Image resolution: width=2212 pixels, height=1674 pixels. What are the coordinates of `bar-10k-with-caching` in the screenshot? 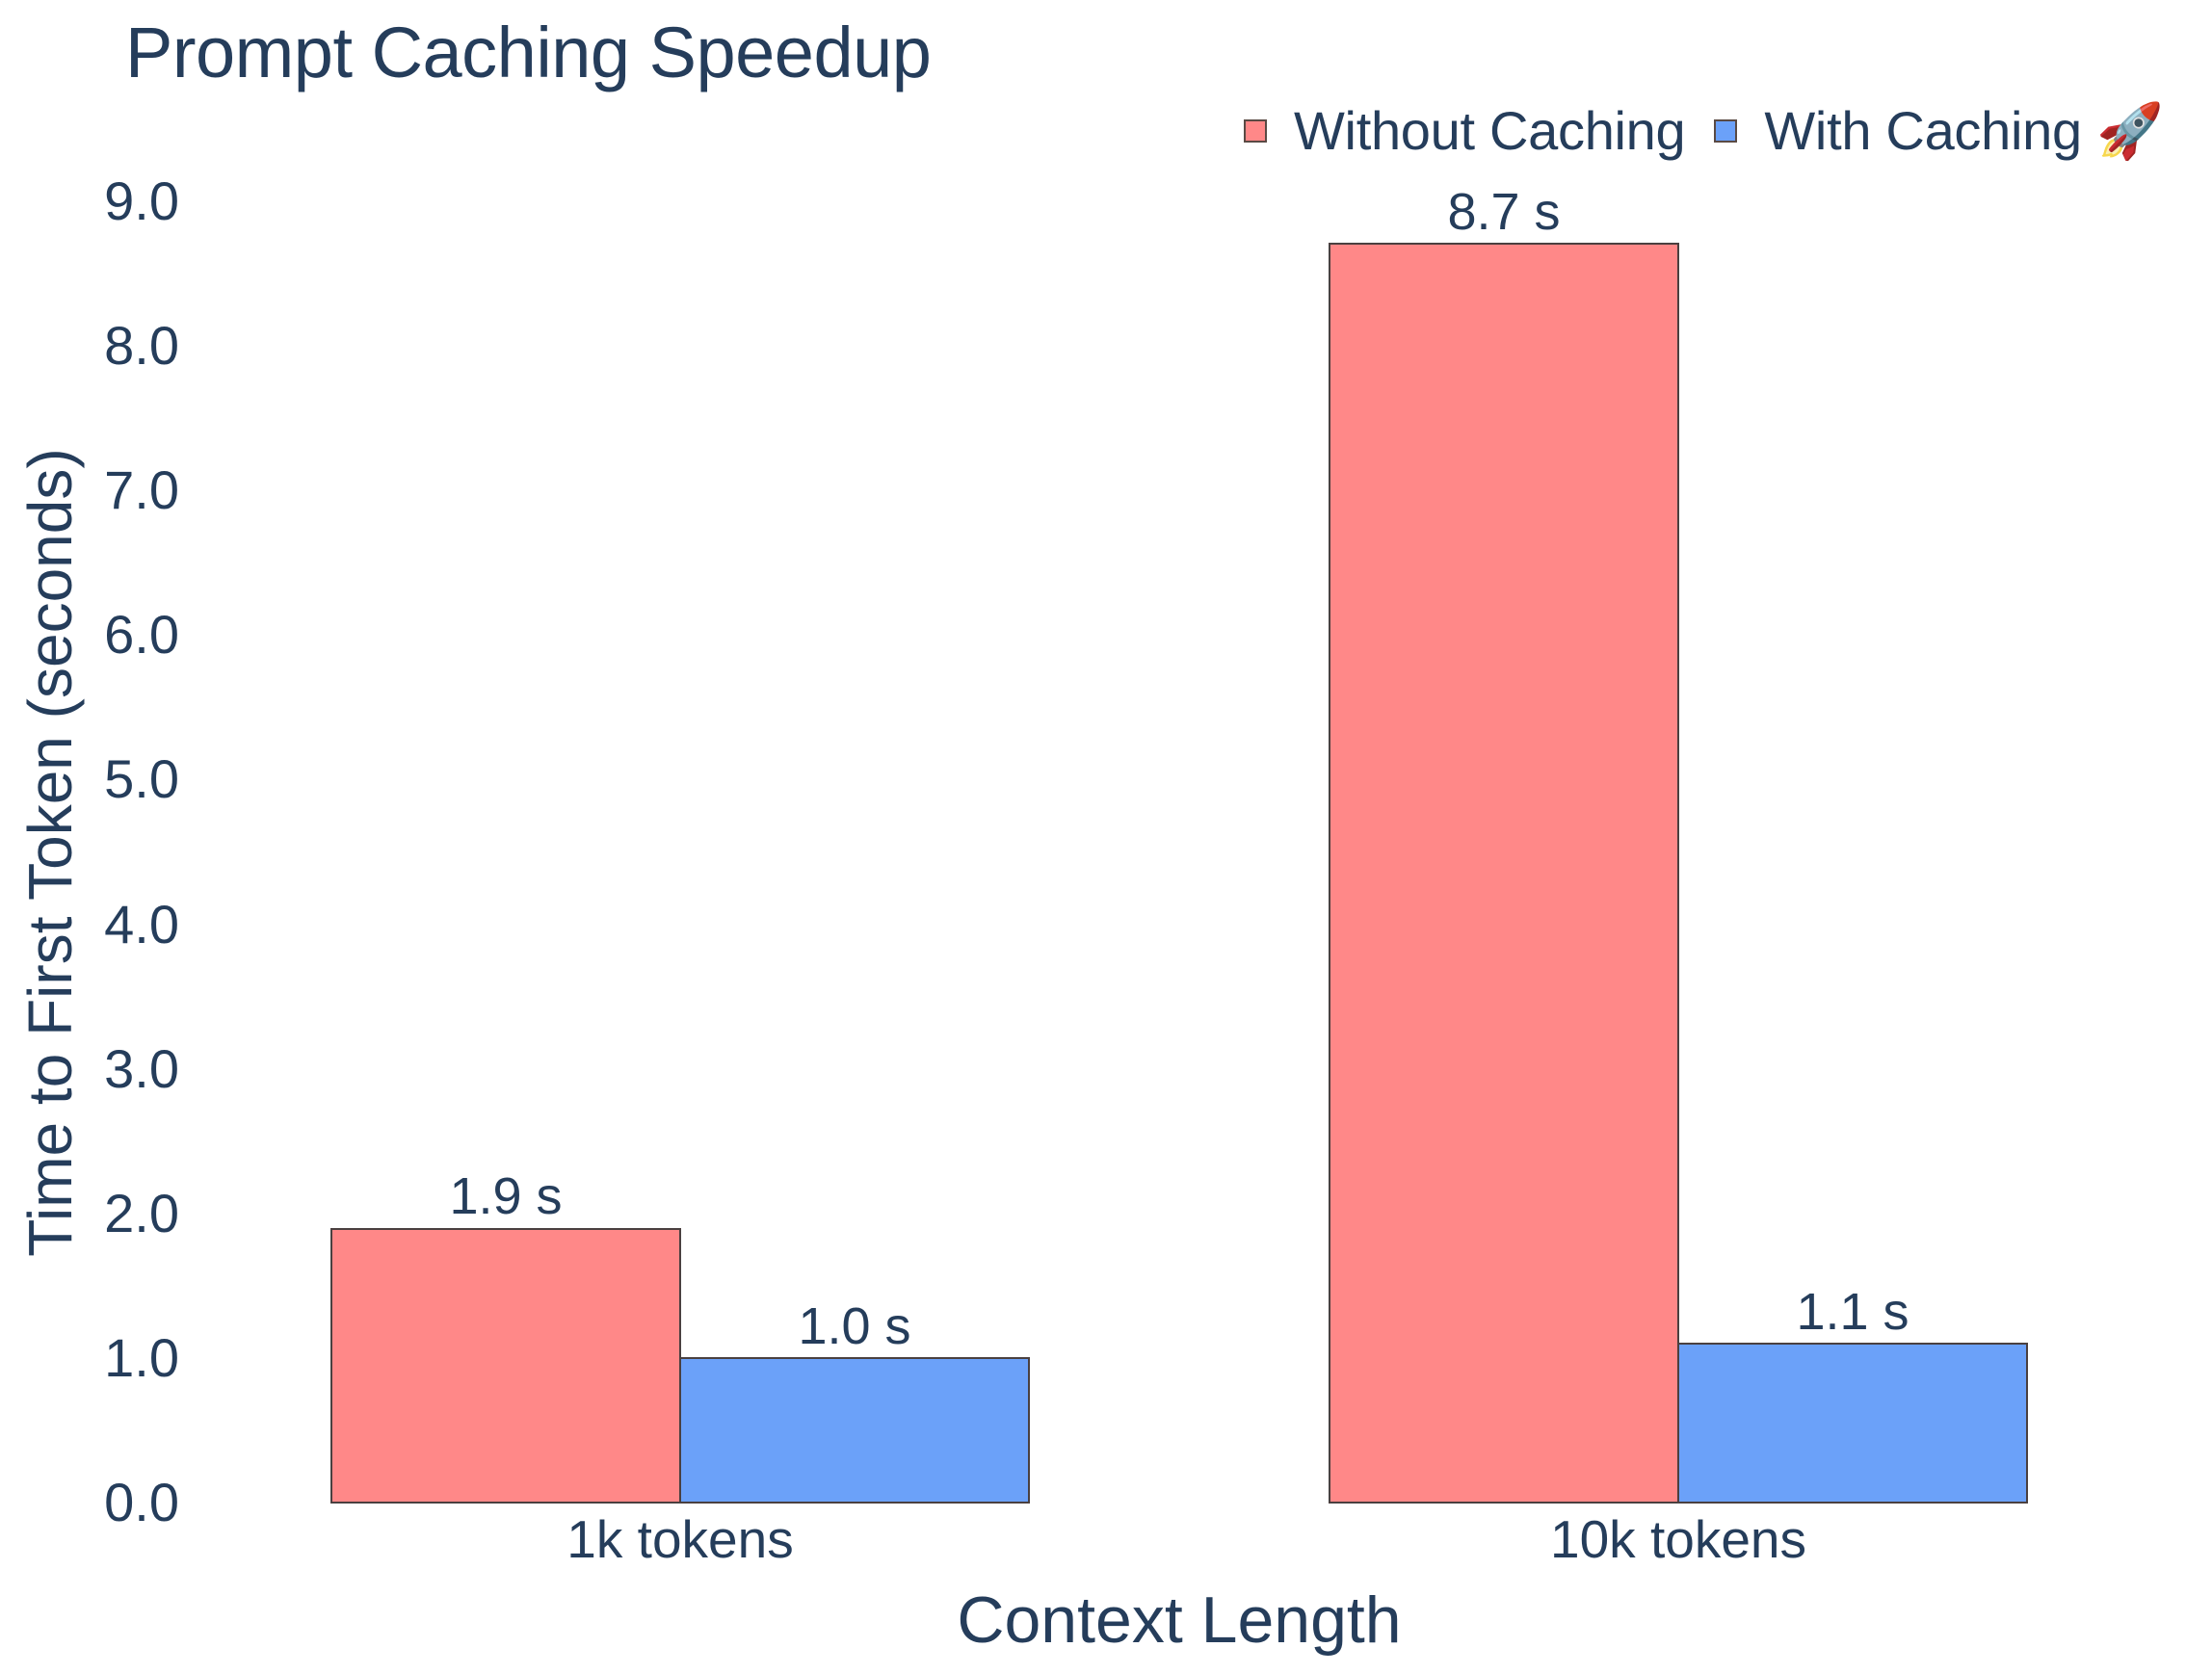 It's located at (1852, 1423).